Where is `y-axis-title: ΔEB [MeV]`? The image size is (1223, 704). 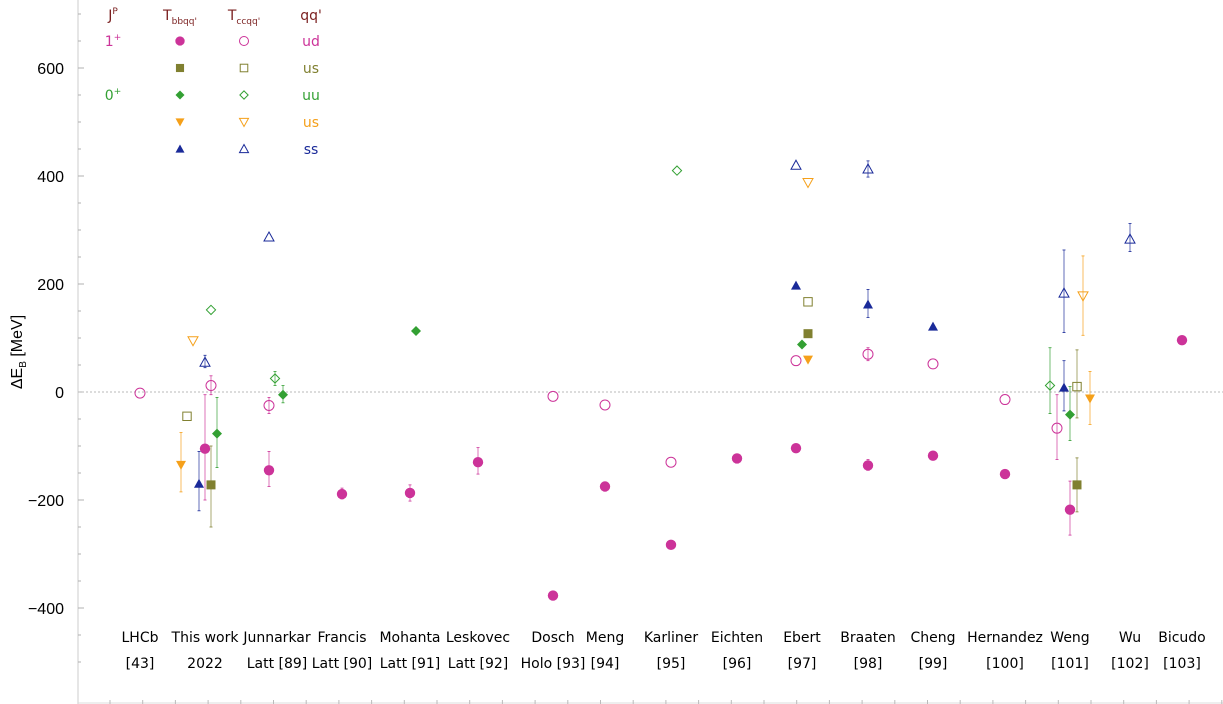
y-axis-title: ΔEB [MeV] is located at coordinates (19, 352).